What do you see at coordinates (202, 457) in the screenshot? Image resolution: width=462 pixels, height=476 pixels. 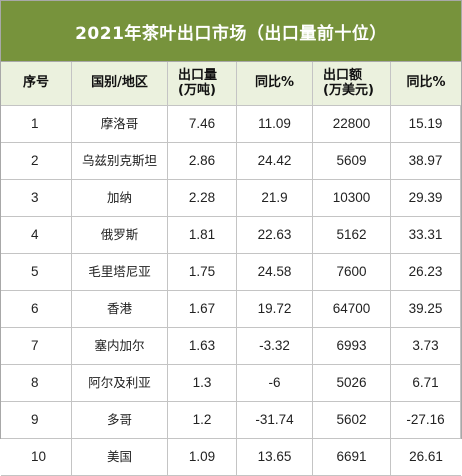 I see `cell-volume: 1.09` at bounding box center [202, 457].